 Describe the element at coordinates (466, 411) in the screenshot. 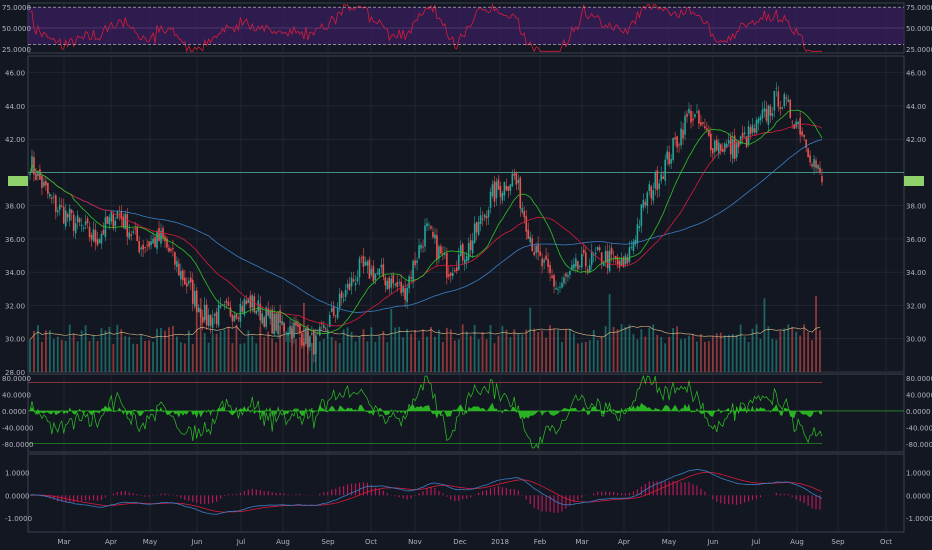

I see `oscillator-panel` at that location.